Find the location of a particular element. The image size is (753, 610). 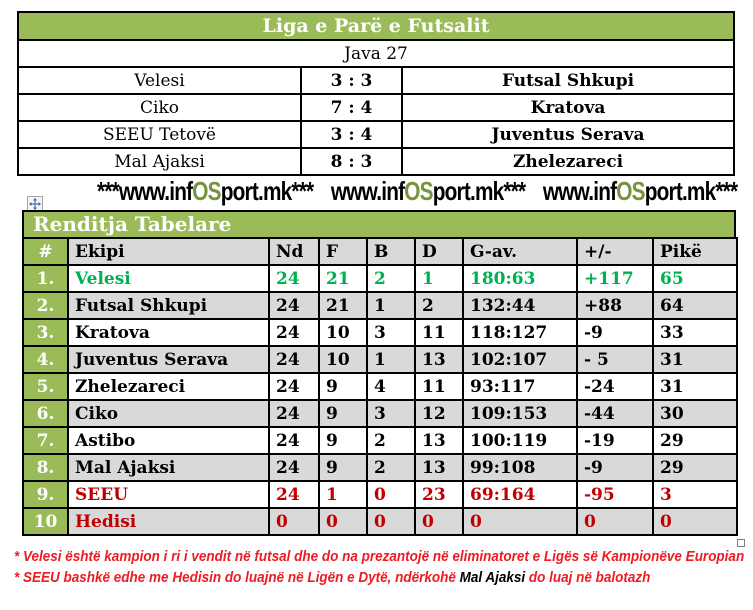

points-cell: 0 is located at coordinates (695, 521).